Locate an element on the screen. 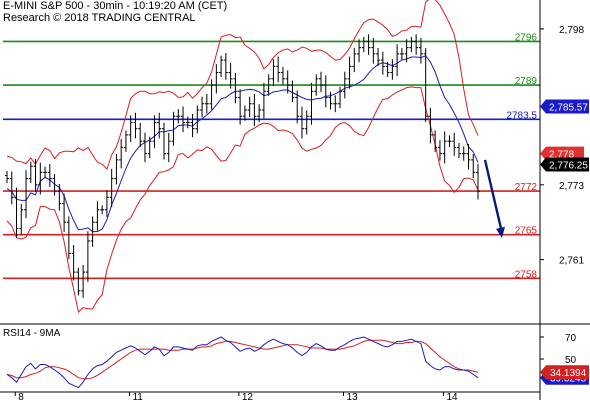 The image size is (590, 400). price-marker: 2,778 is located at coordinates (562, 153).